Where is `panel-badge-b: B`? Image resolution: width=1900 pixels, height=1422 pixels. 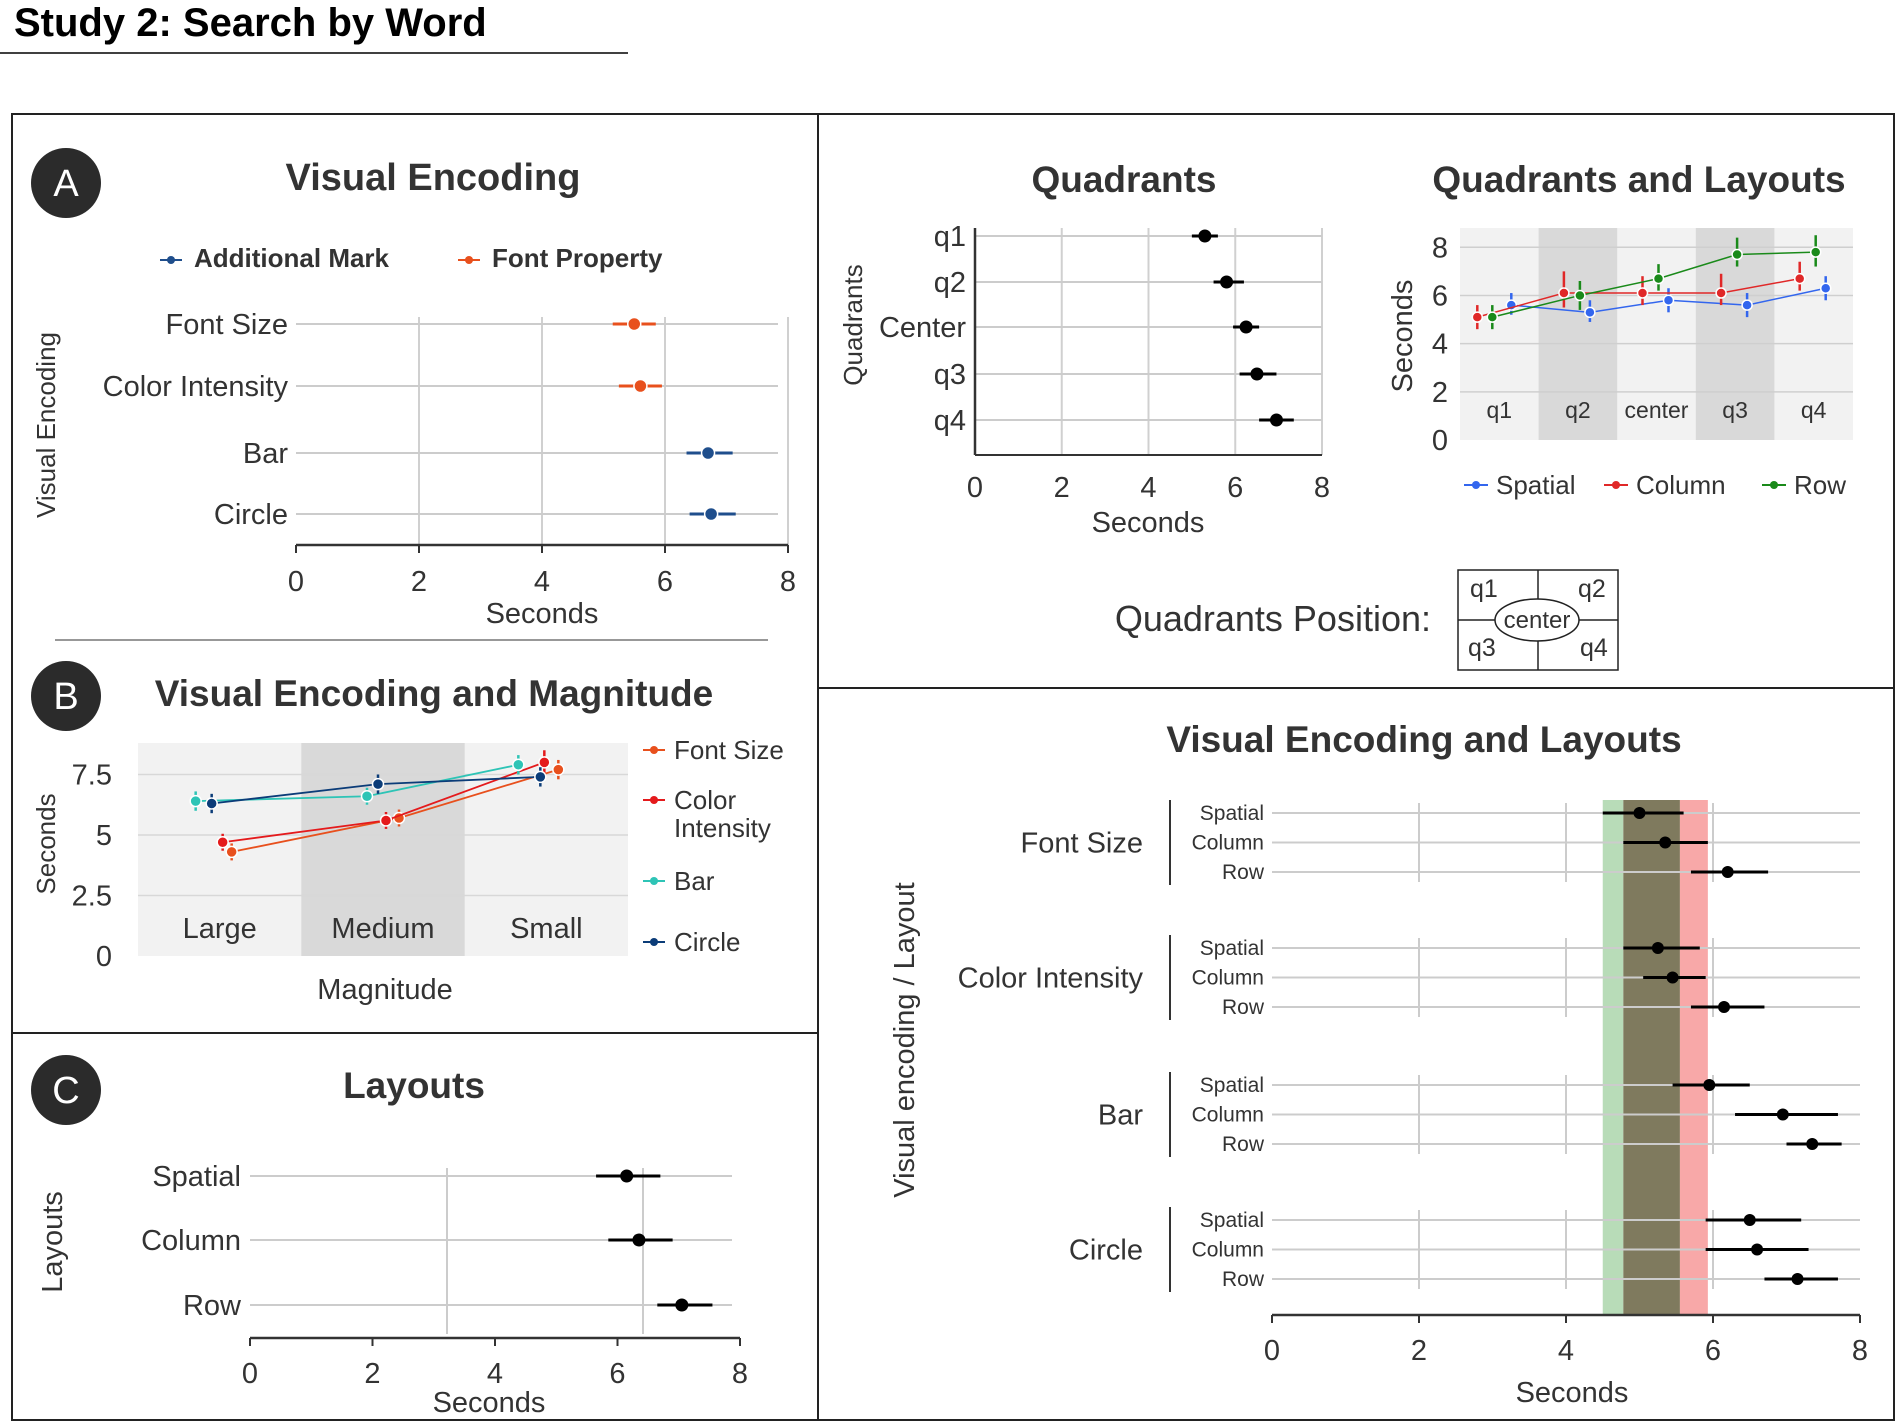 panel-badge-b: B is located at coordinates (66, 696).